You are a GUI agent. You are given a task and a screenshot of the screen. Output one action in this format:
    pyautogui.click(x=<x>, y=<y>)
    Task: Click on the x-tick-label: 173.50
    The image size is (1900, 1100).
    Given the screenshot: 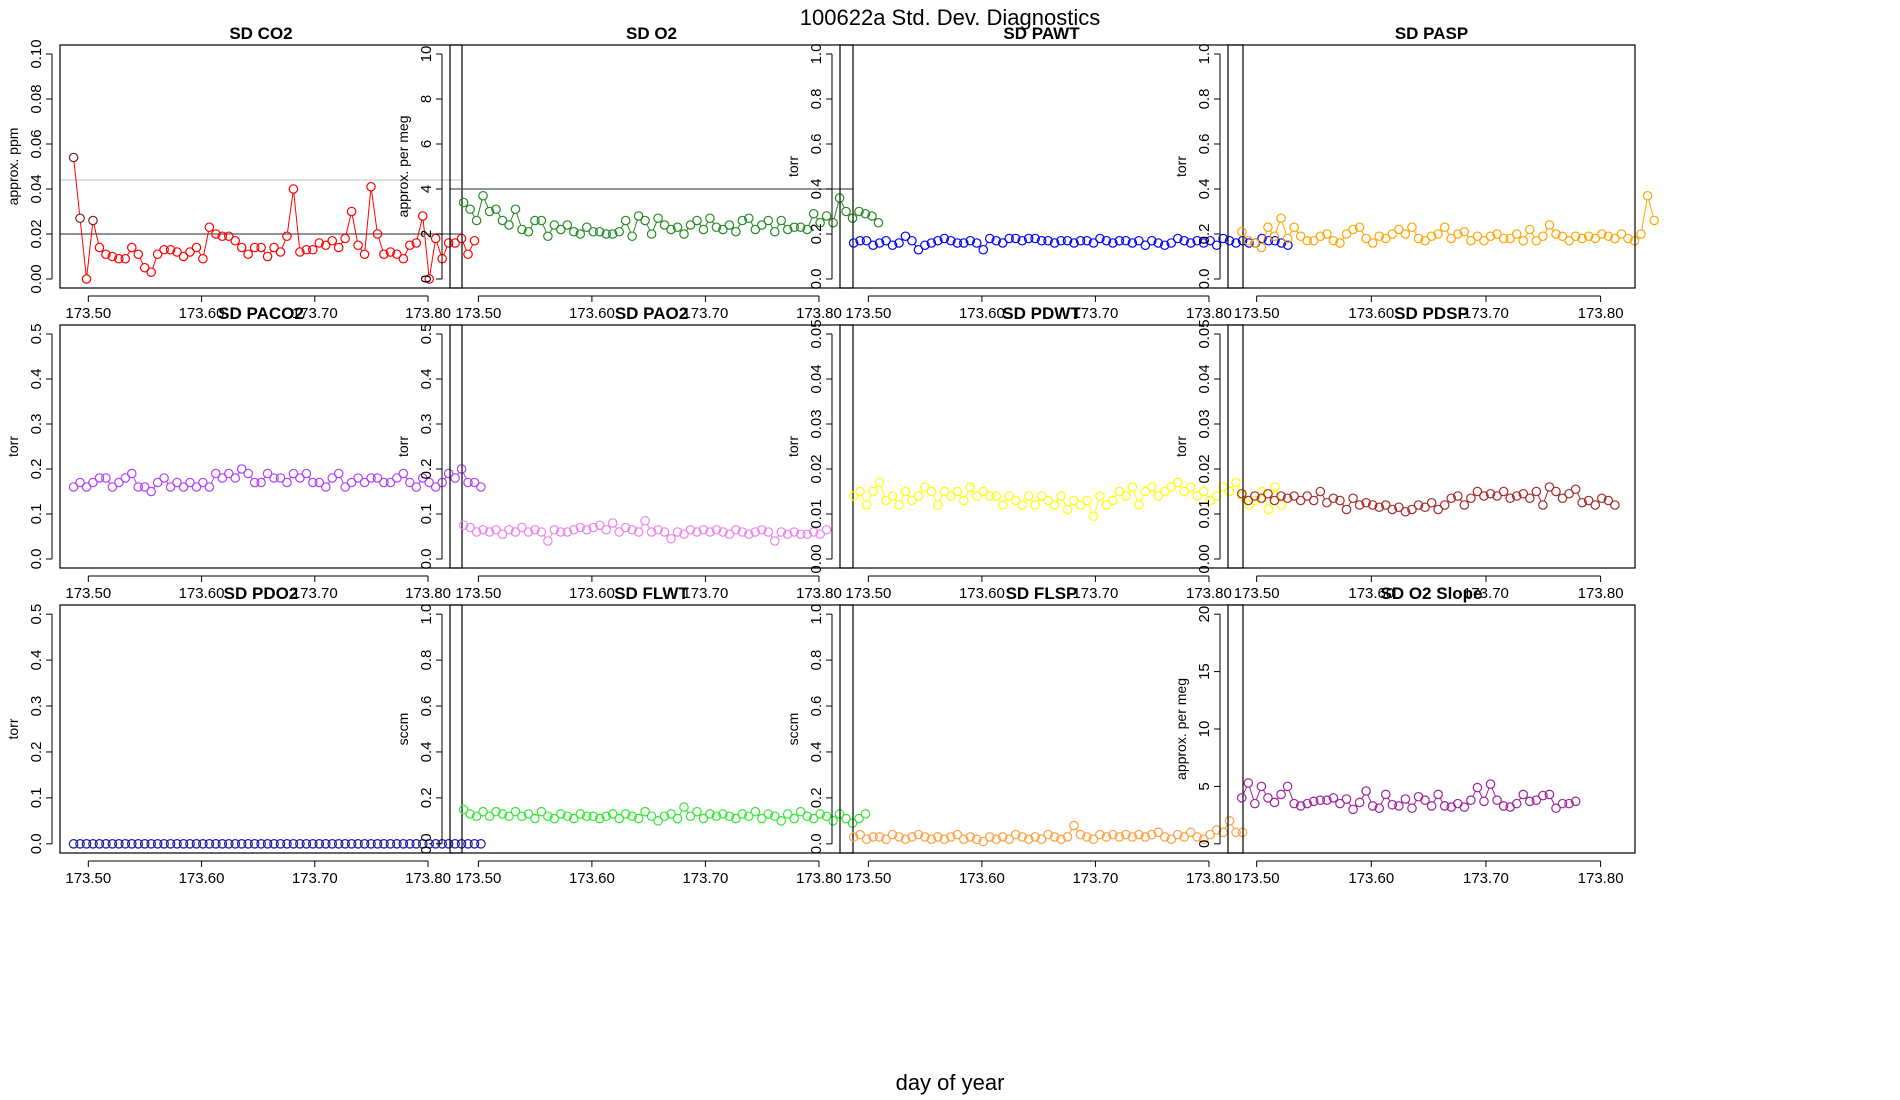 What is the action you would take?
    pyautogui.click(x=1257, y=878)
    